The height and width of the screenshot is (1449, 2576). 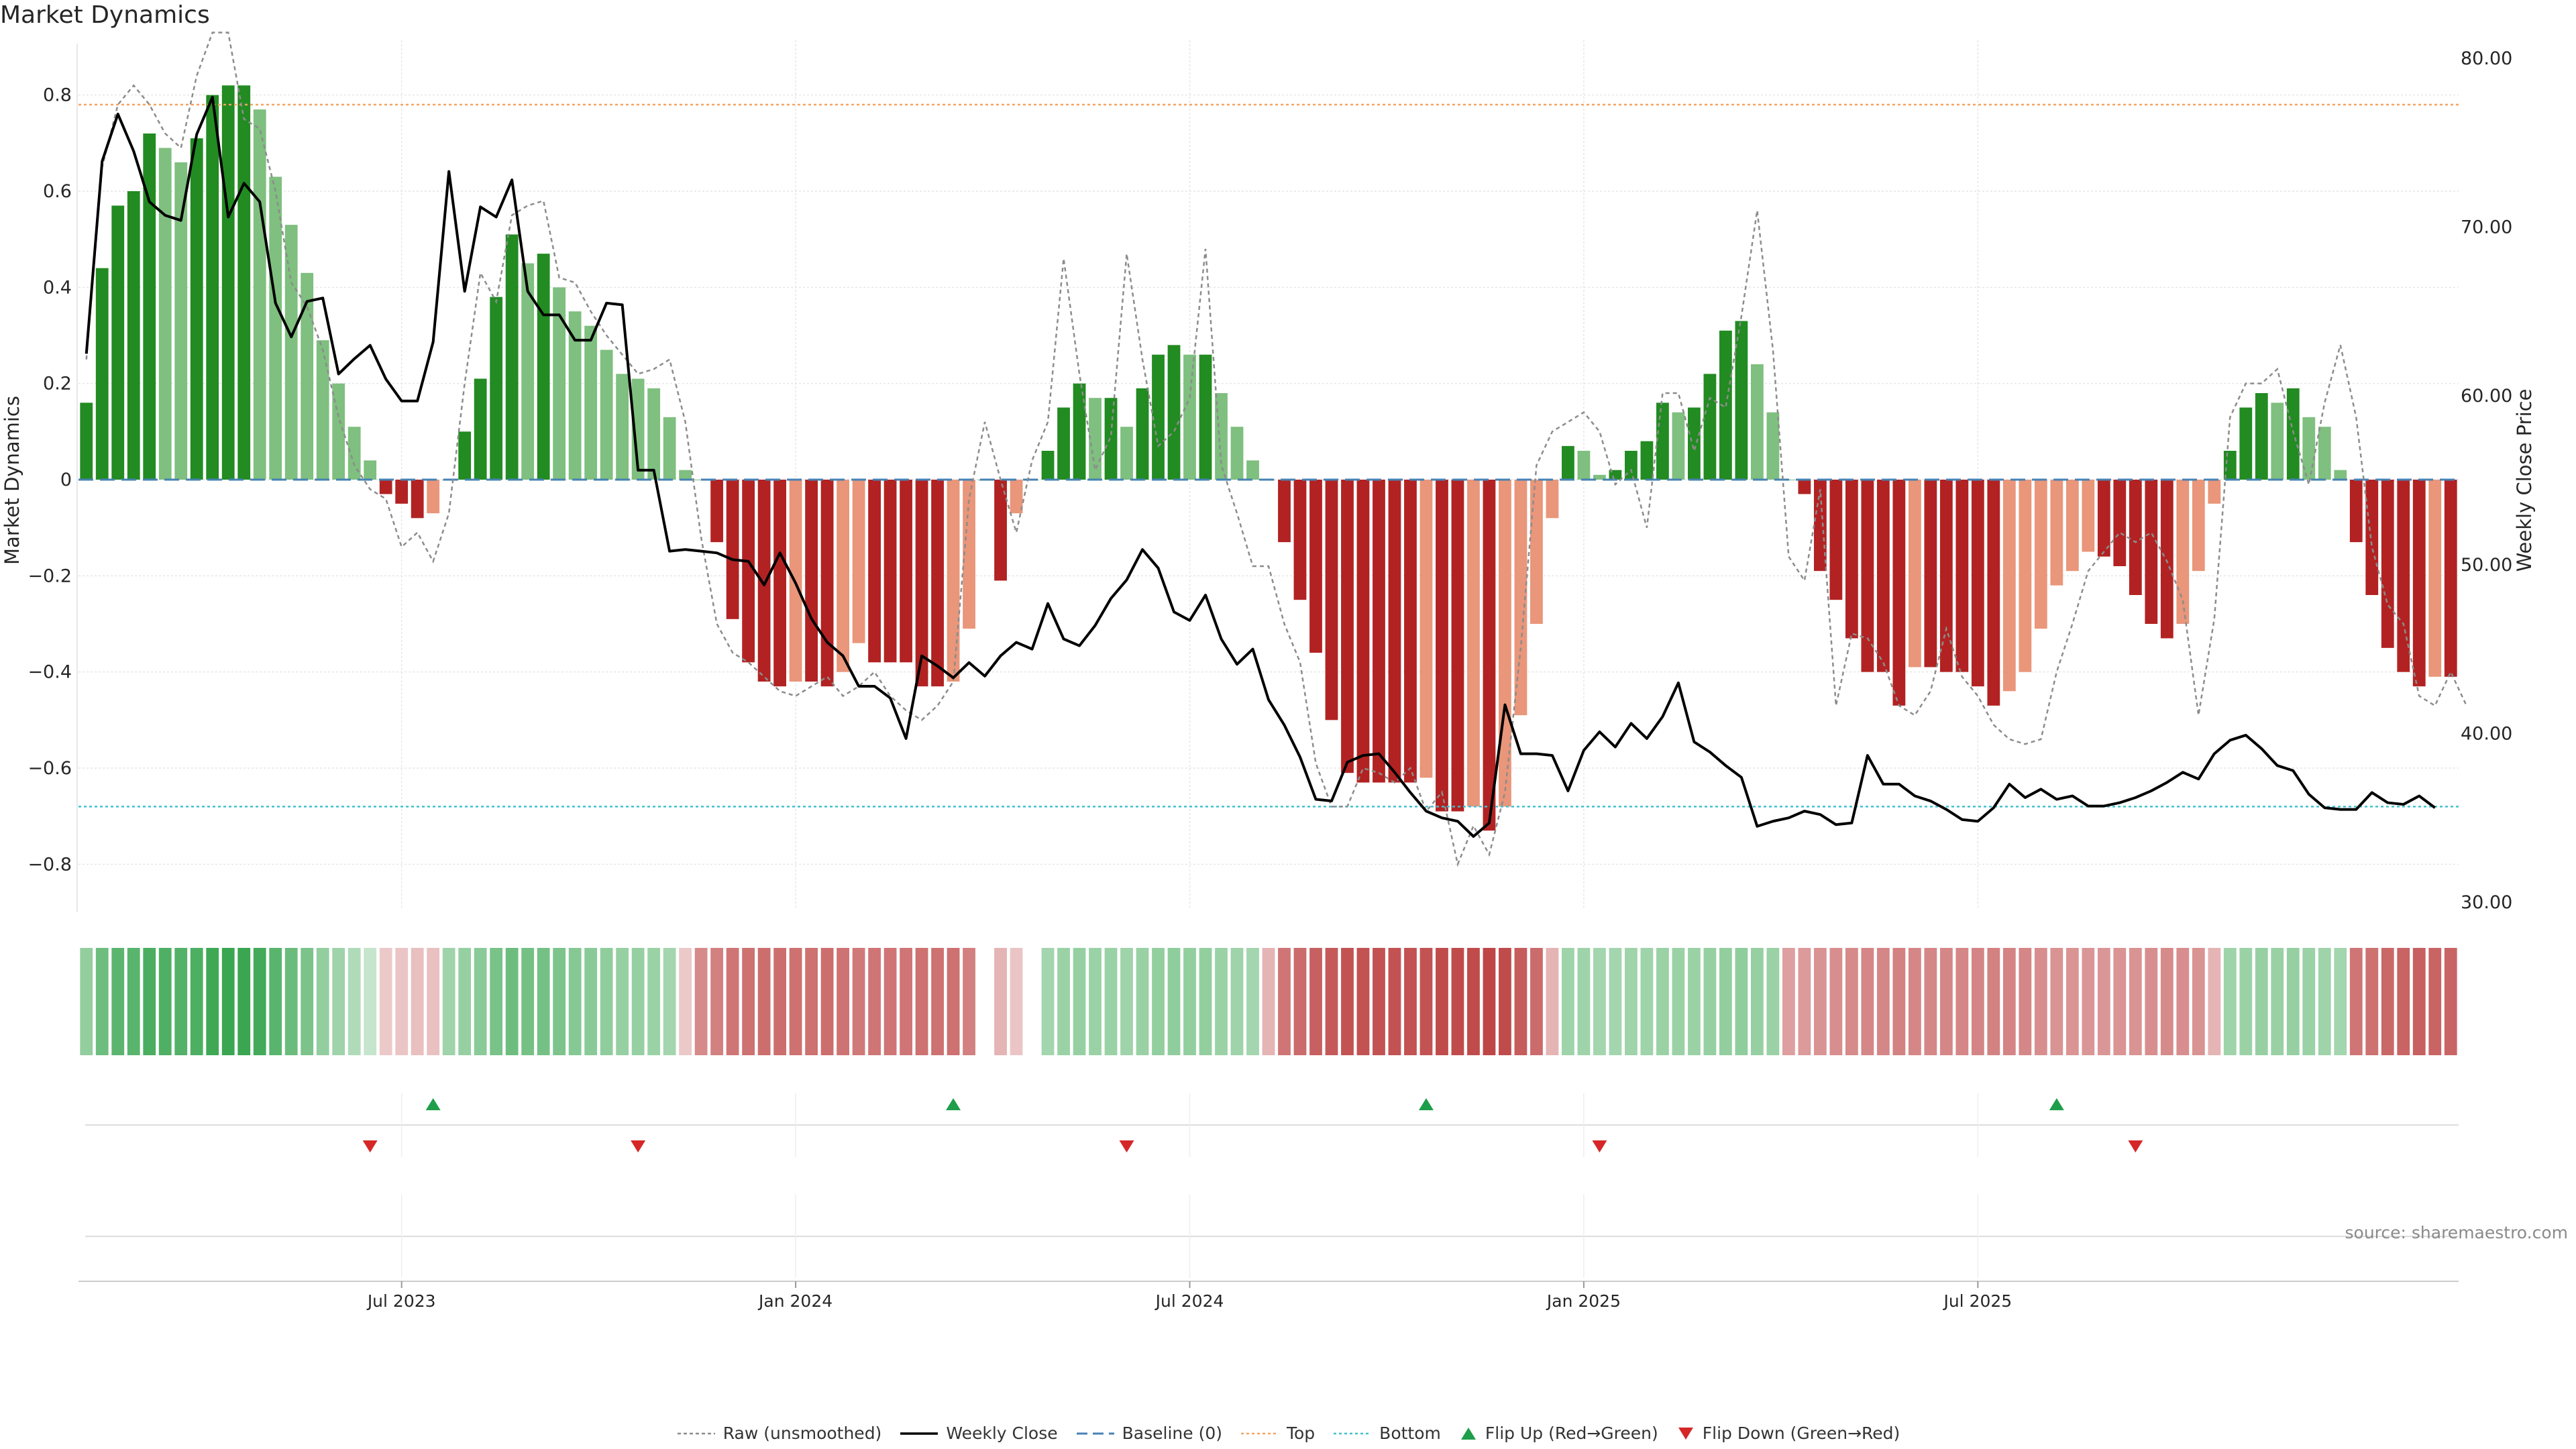 I want to click on legend-label: Baseline (0), so click(x=1172, y=1433).